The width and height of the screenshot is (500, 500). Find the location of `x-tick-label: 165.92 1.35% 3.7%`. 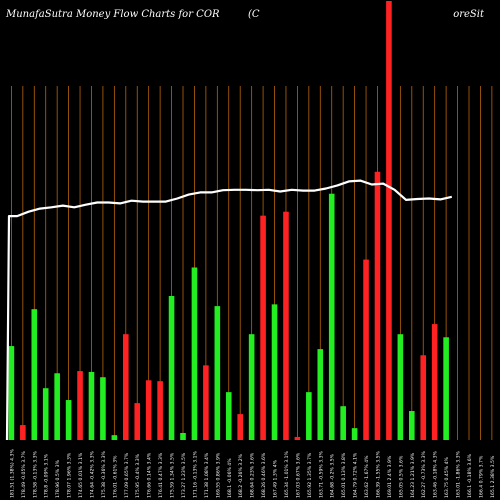

x-tick-label: 165.92 1.35% 3.7% is located at coordinates (310, 475).